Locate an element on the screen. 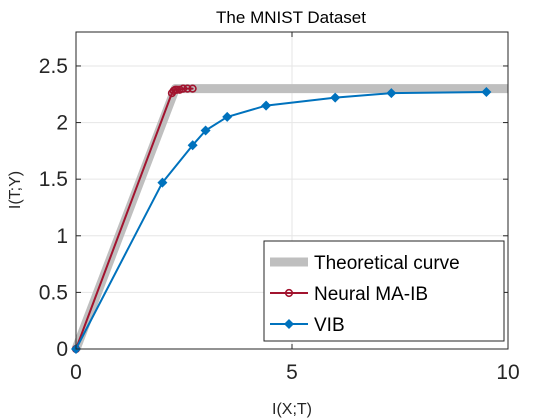 Image resolution: width=560 pixels, height=420 pixels. x-axis-label: I(X;T) is located at coordinates (292, 409).